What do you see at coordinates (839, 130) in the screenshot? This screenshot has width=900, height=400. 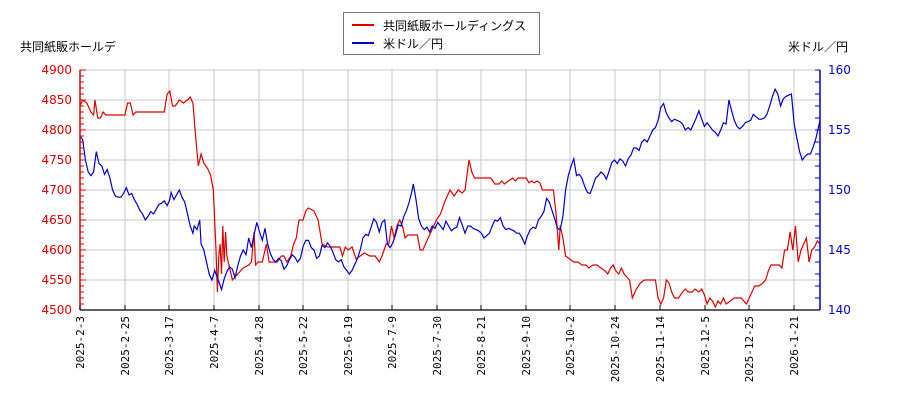 I see `svg-text: 155` at bounding box center [839, 130].